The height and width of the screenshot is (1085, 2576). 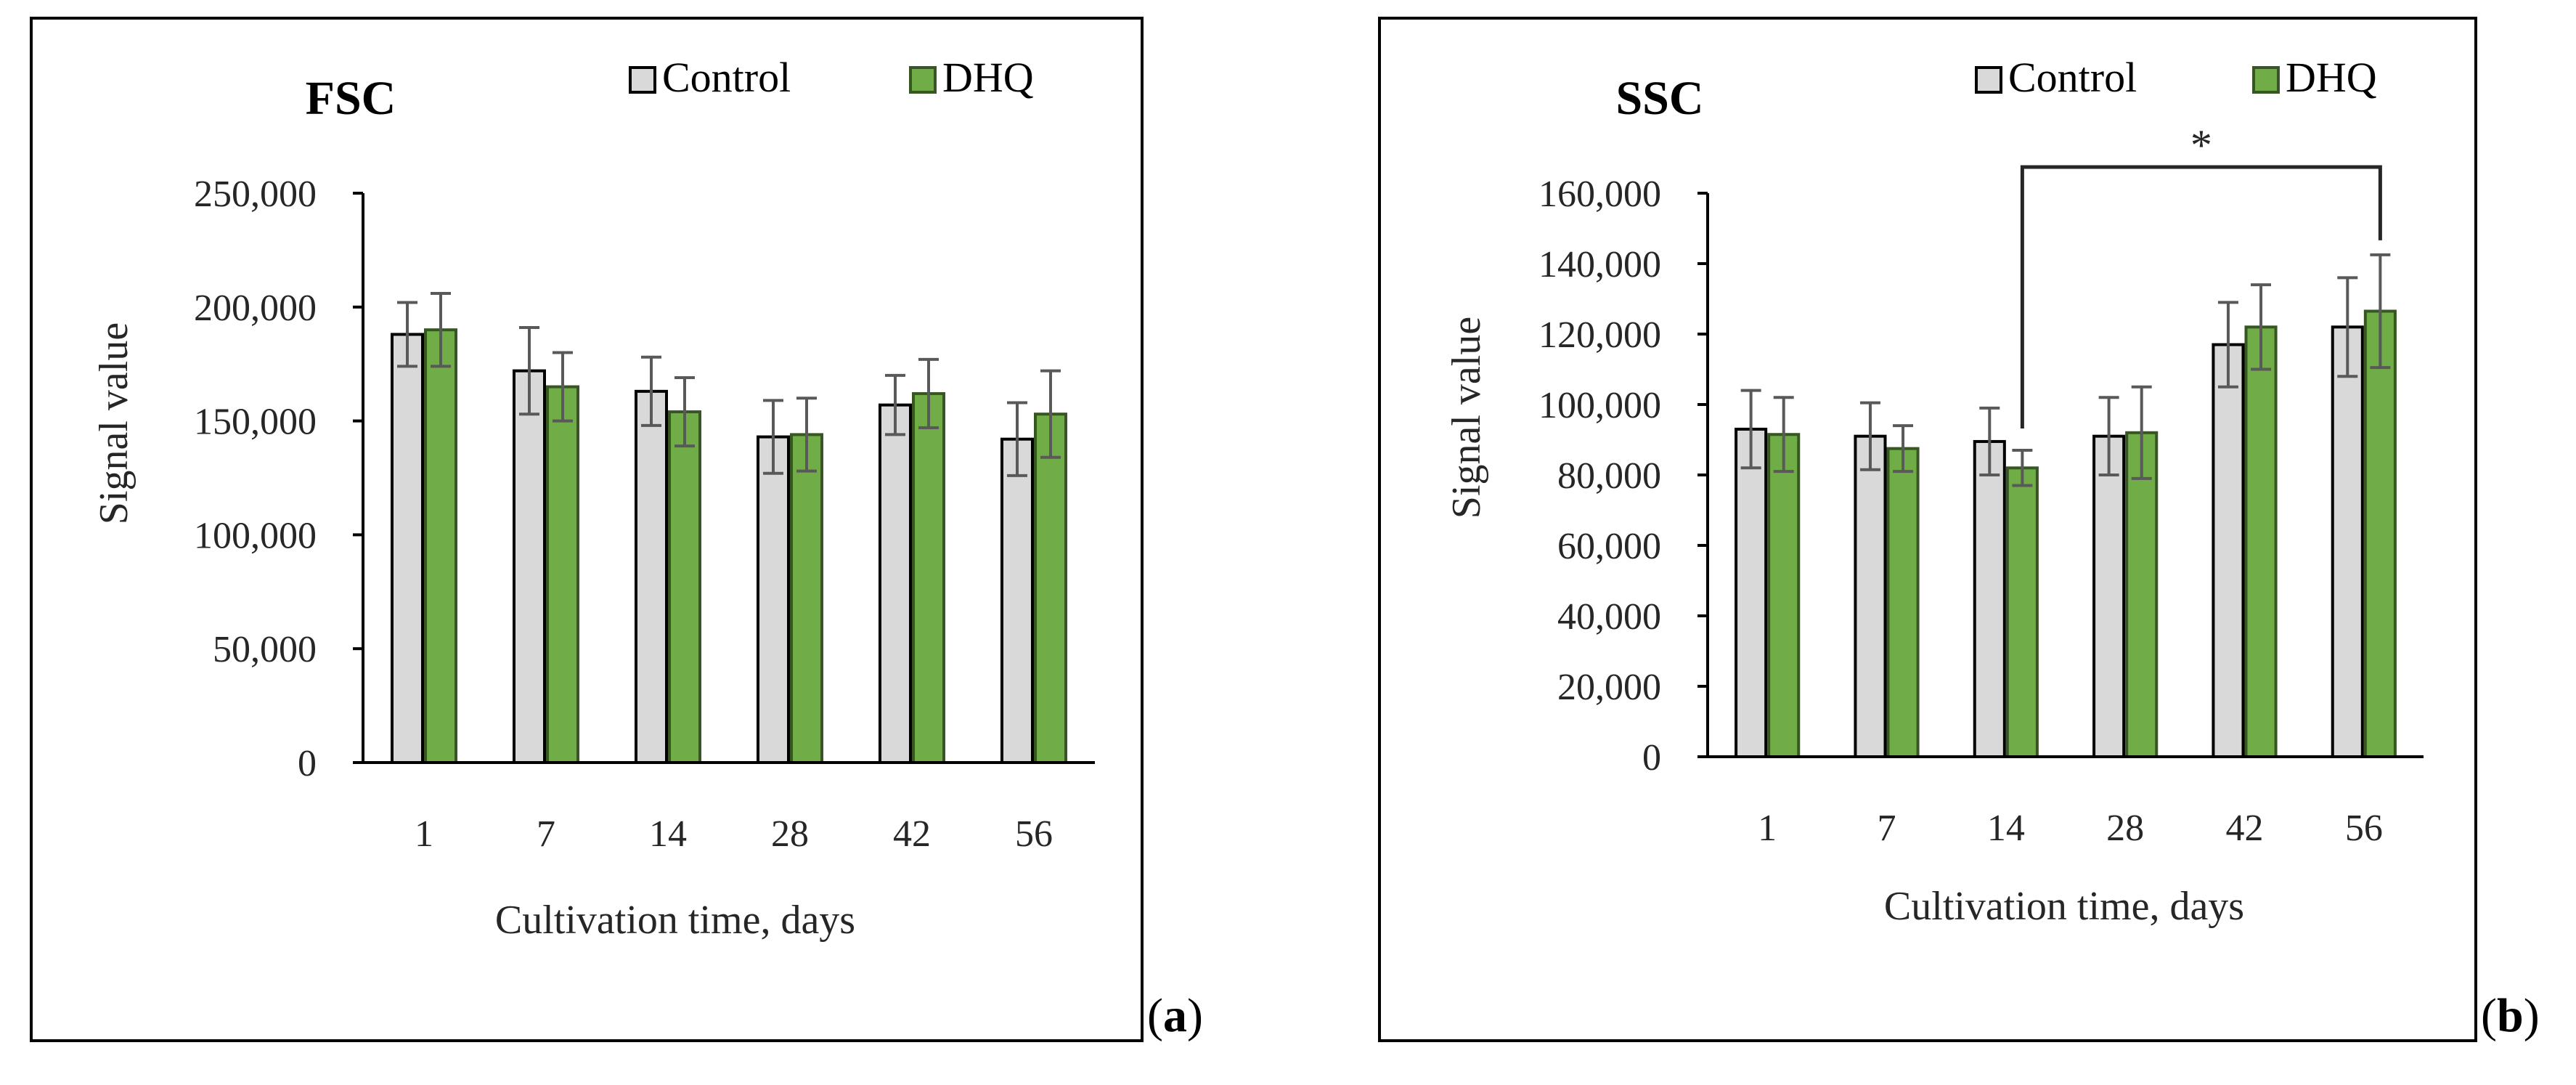 What do you see at coordinates (1609, 617) in the screenshot?
I see `y-tick-label: 40,000` at bounding box center [1609, 617].